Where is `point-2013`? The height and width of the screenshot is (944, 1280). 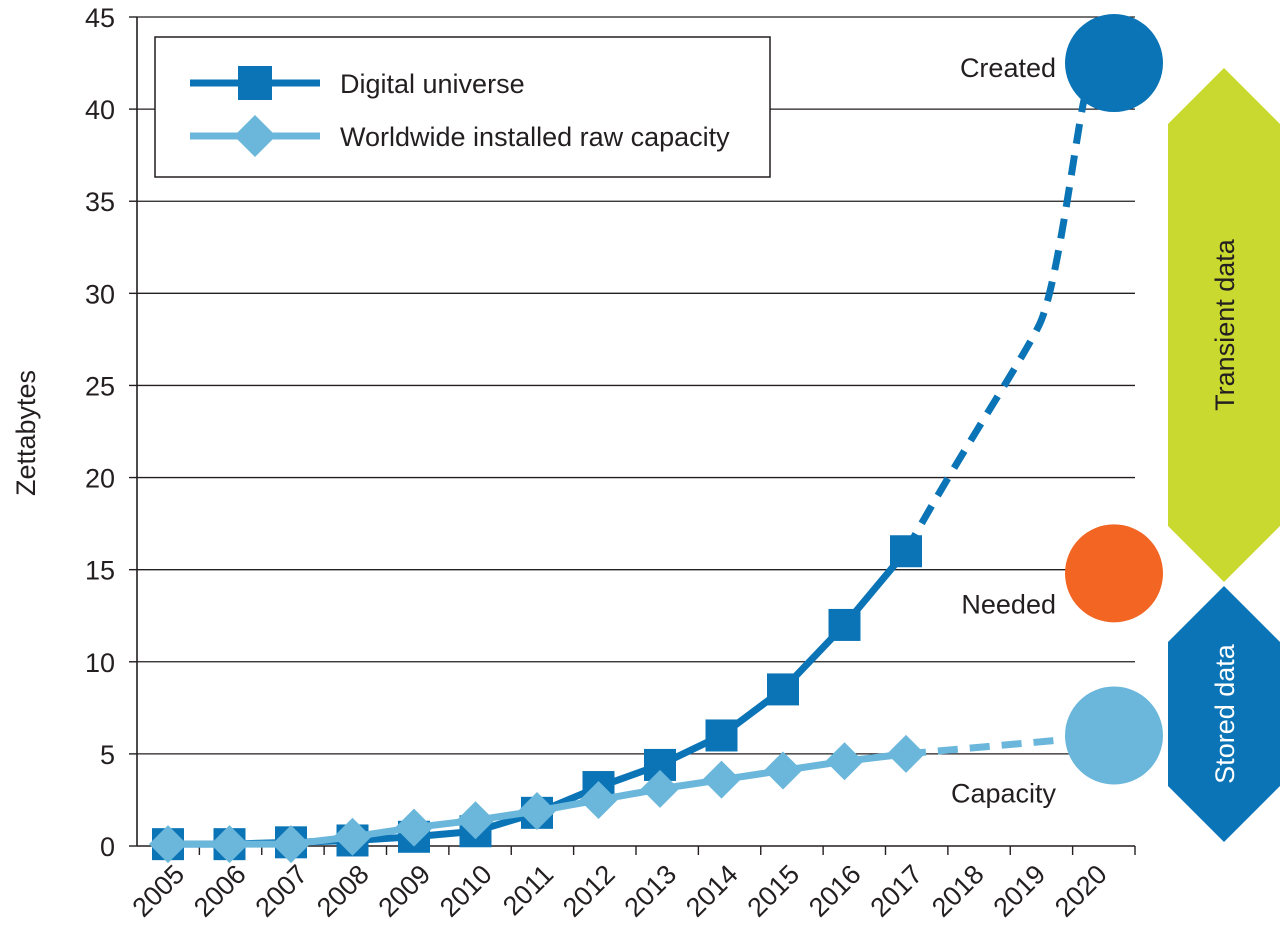 point-2013 is located at coordinates (660, 788).